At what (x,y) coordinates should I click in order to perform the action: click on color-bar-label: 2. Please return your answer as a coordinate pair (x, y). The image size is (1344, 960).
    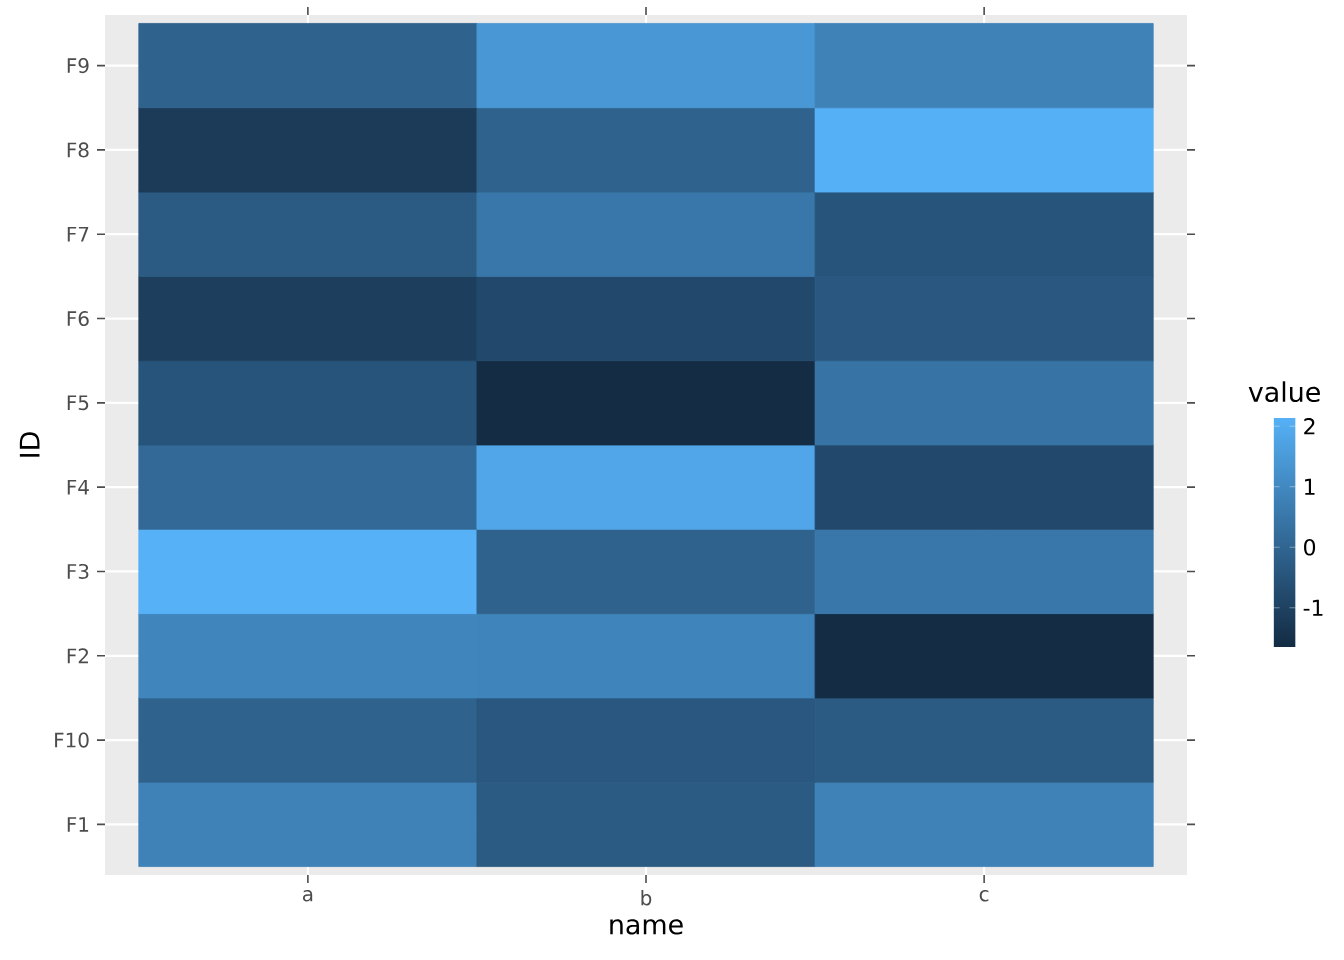
    Looking at the image, I should click on (1309, 426).